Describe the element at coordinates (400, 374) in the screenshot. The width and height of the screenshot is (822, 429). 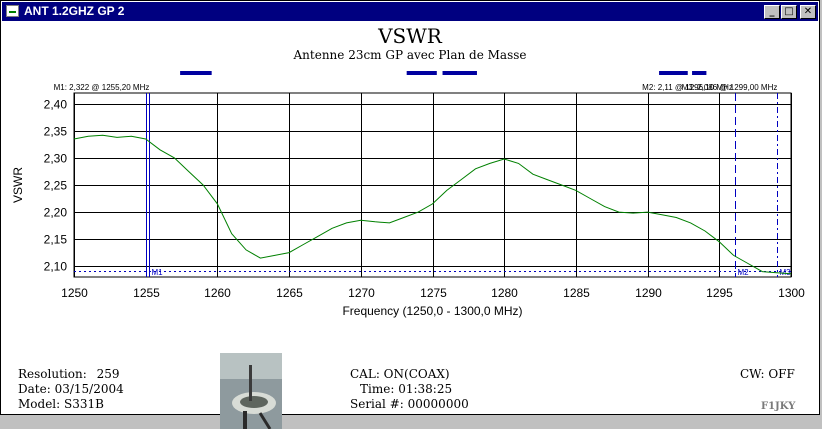
I see `cal-status: CAL: ON(COAX)` at that location.